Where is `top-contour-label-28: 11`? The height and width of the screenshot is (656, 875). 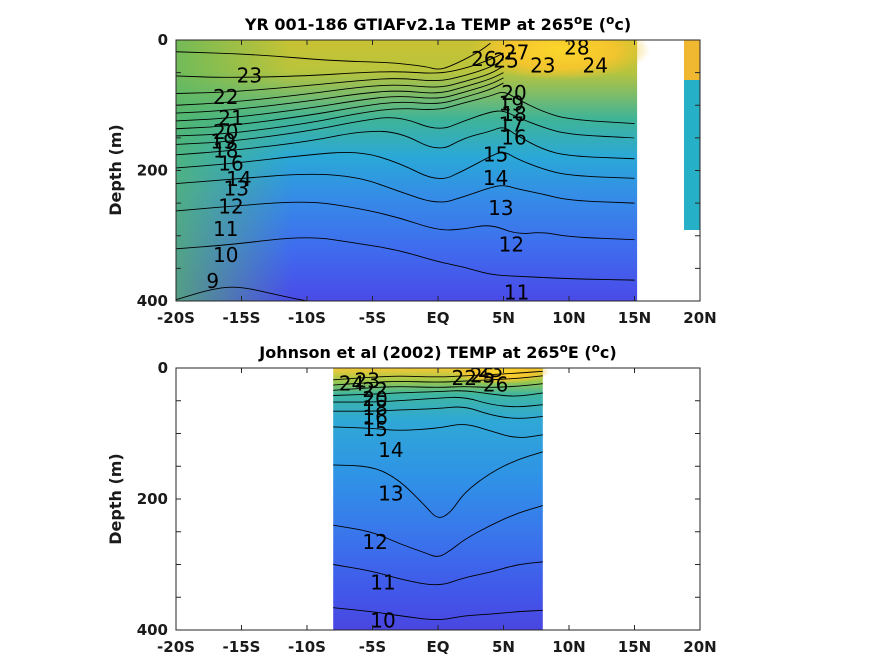 top-contour-label-28: 11 is located at coordinates (516, 293).